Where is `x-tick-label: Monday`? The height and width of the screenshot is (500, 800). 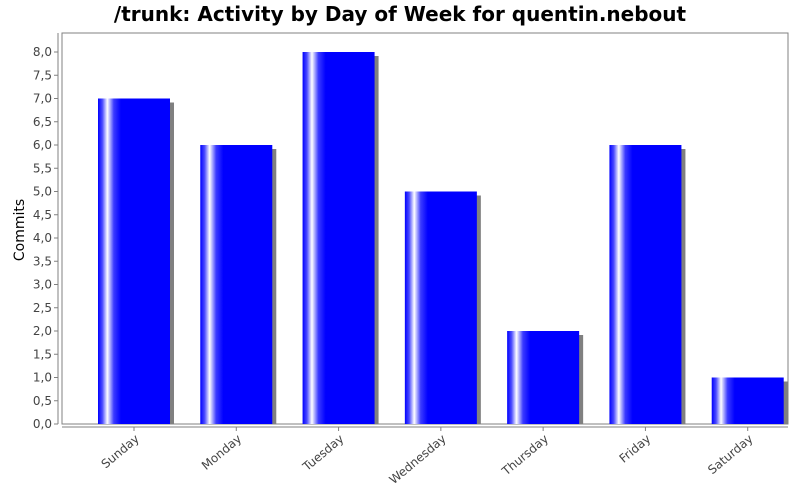 x-tick-label: Monday is located at coordinates (221, 452).